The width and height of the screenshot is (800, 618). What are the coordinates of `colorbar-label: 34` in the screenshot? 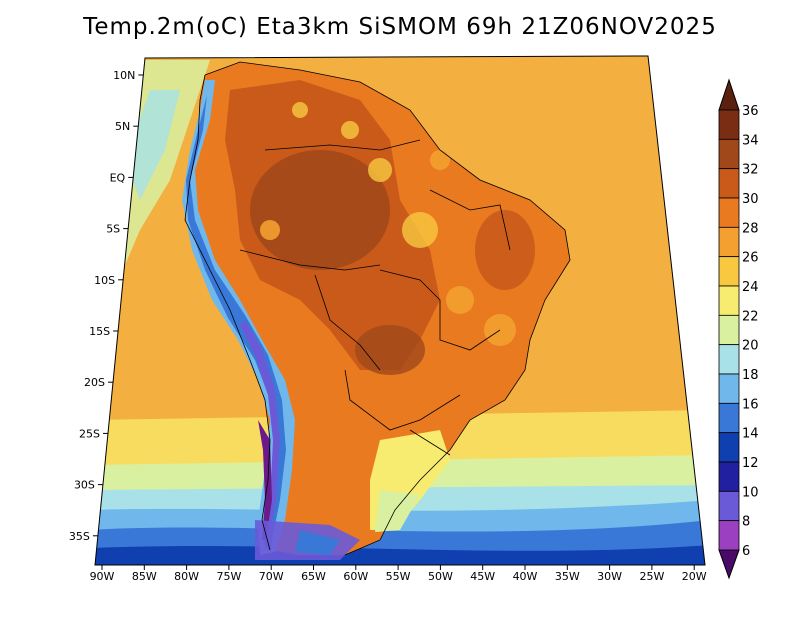 It's located at (750, 140).